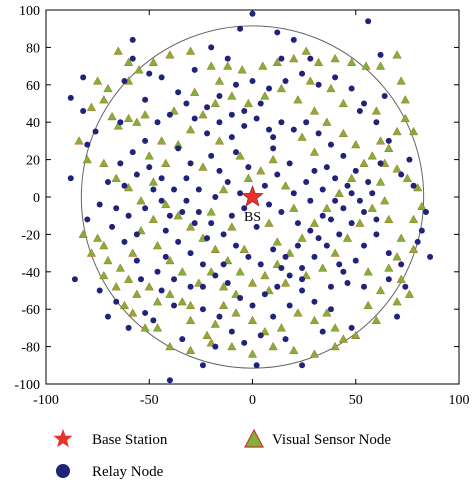 The width and height of the screenshot is (474, 484). Describe the element at coordinates (331, 440) in the screenshot. I see `legend-label-visual-sensor: Visual Sensor Node` at that location.